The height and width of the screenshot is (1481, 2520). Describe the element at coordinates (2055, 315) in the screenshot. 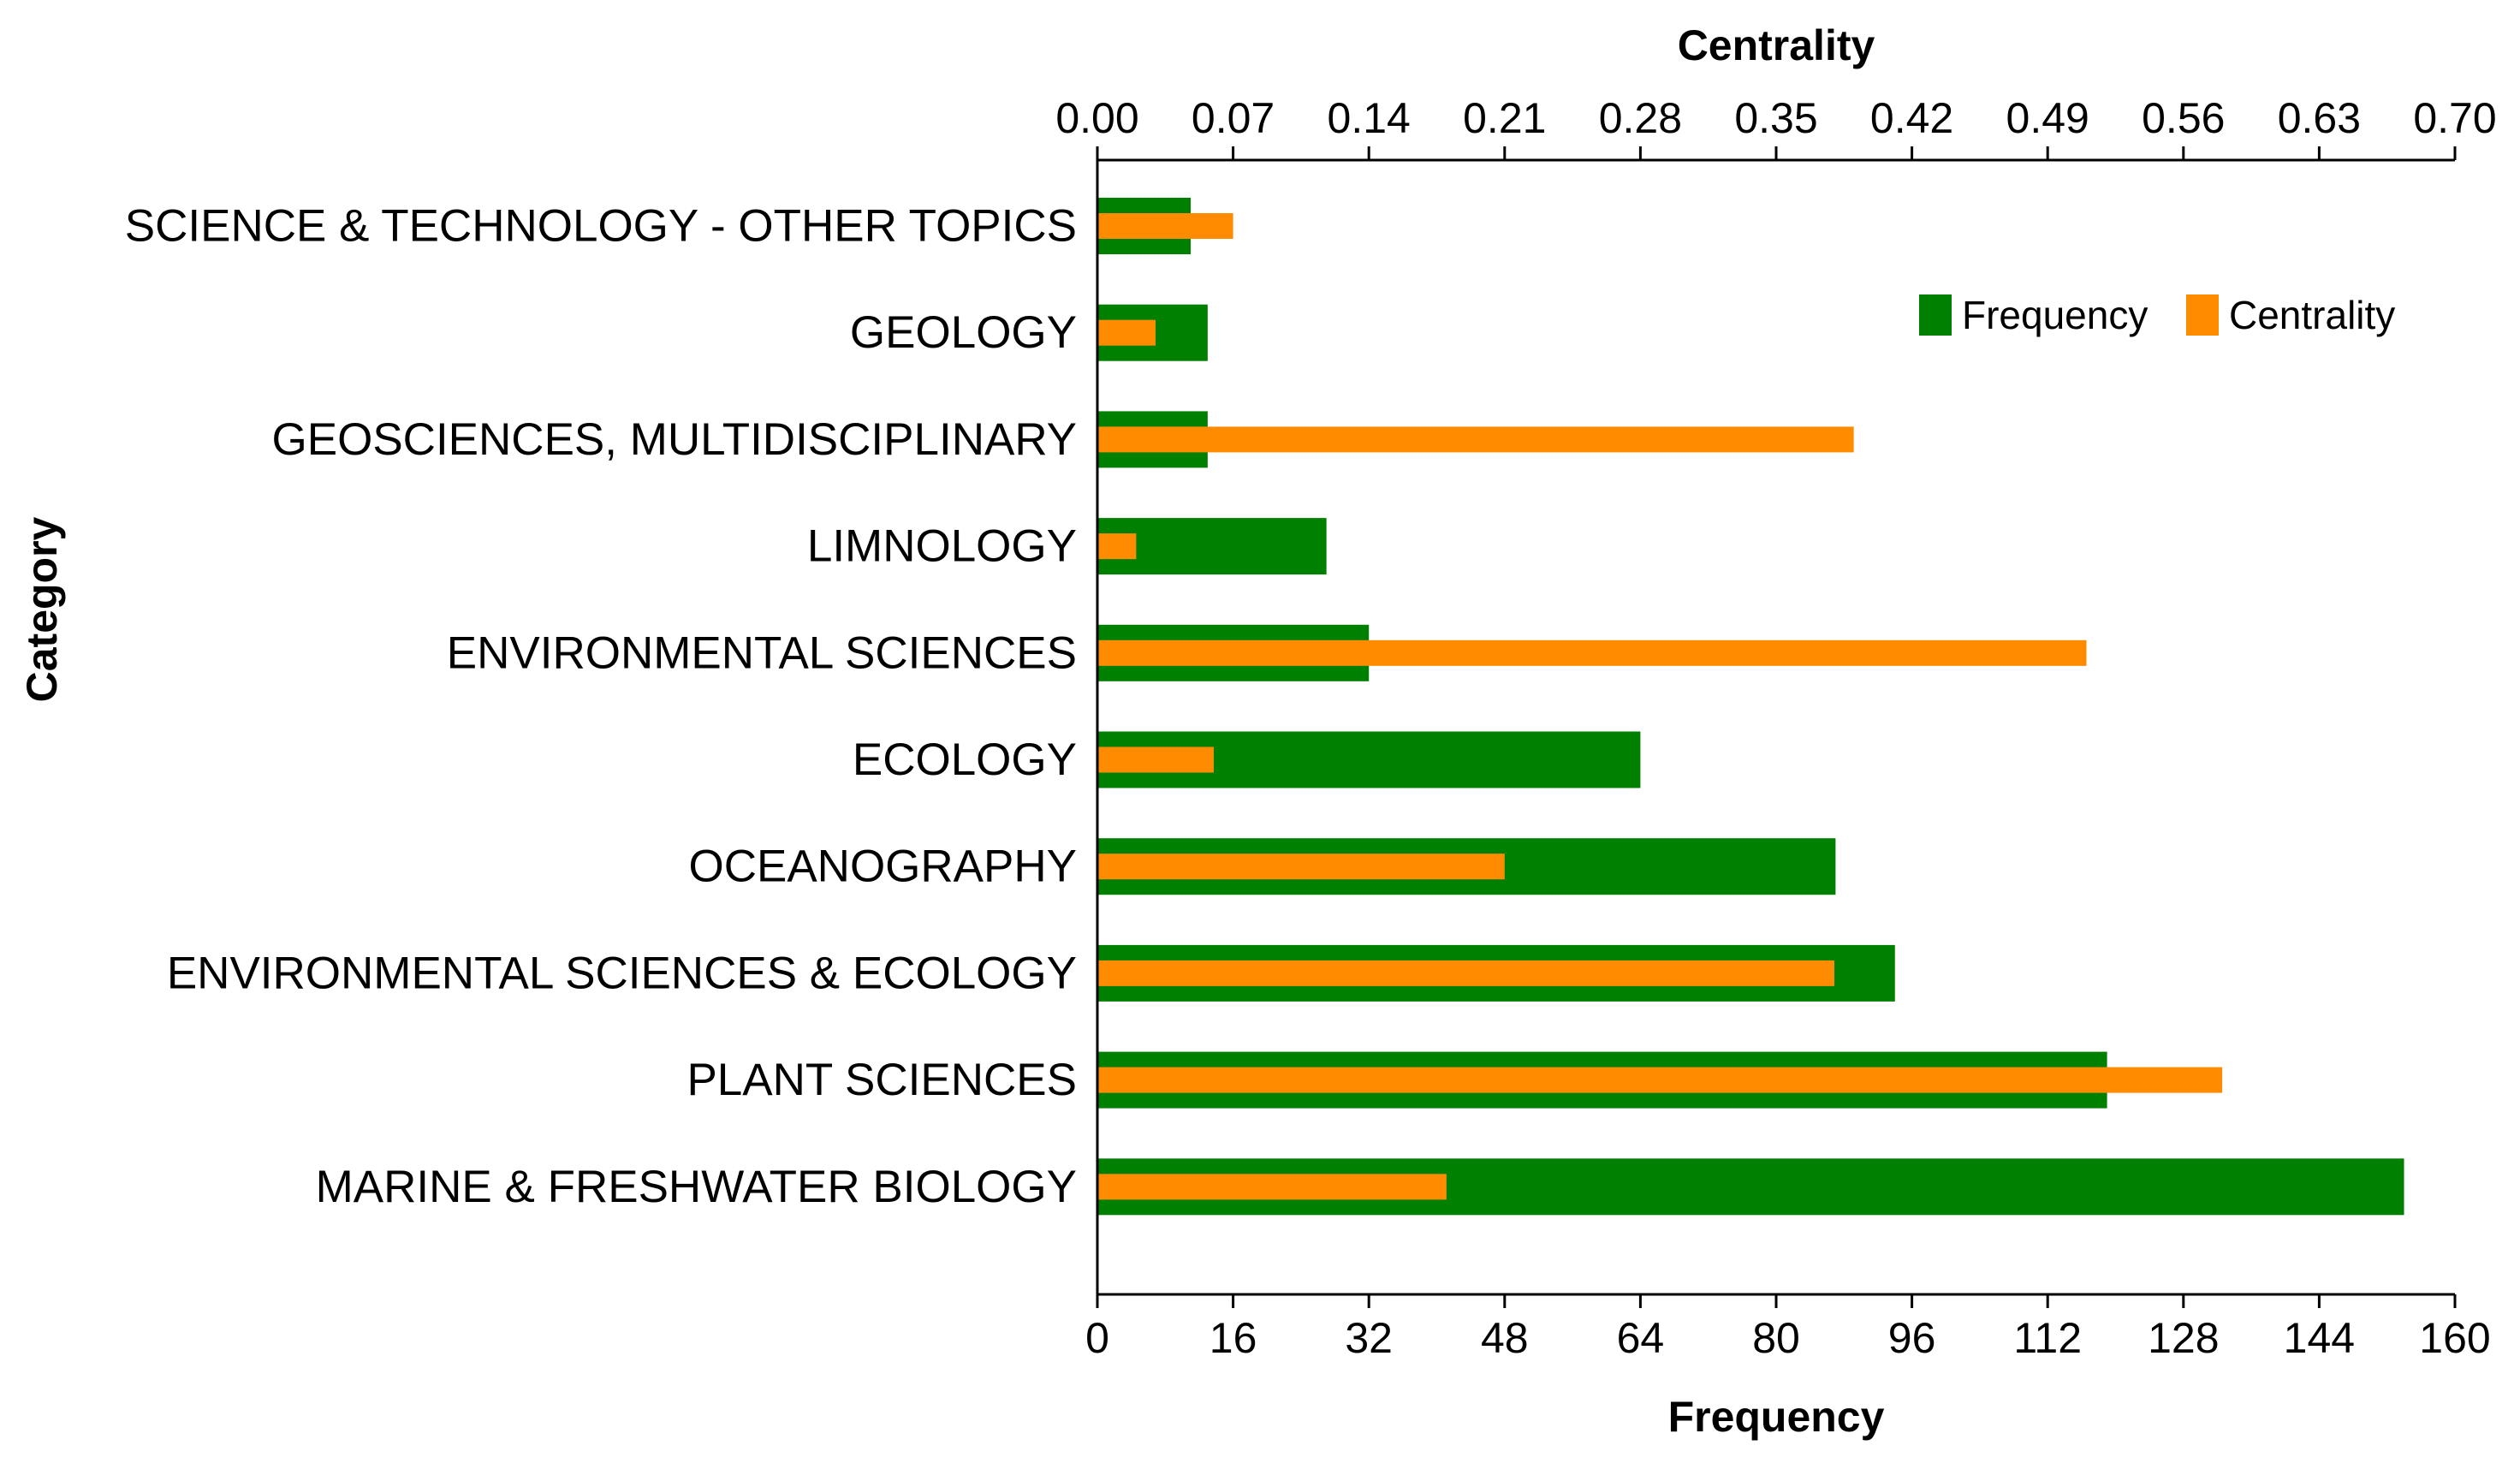

I see `legend-label-frequency: Frequency` at that location.